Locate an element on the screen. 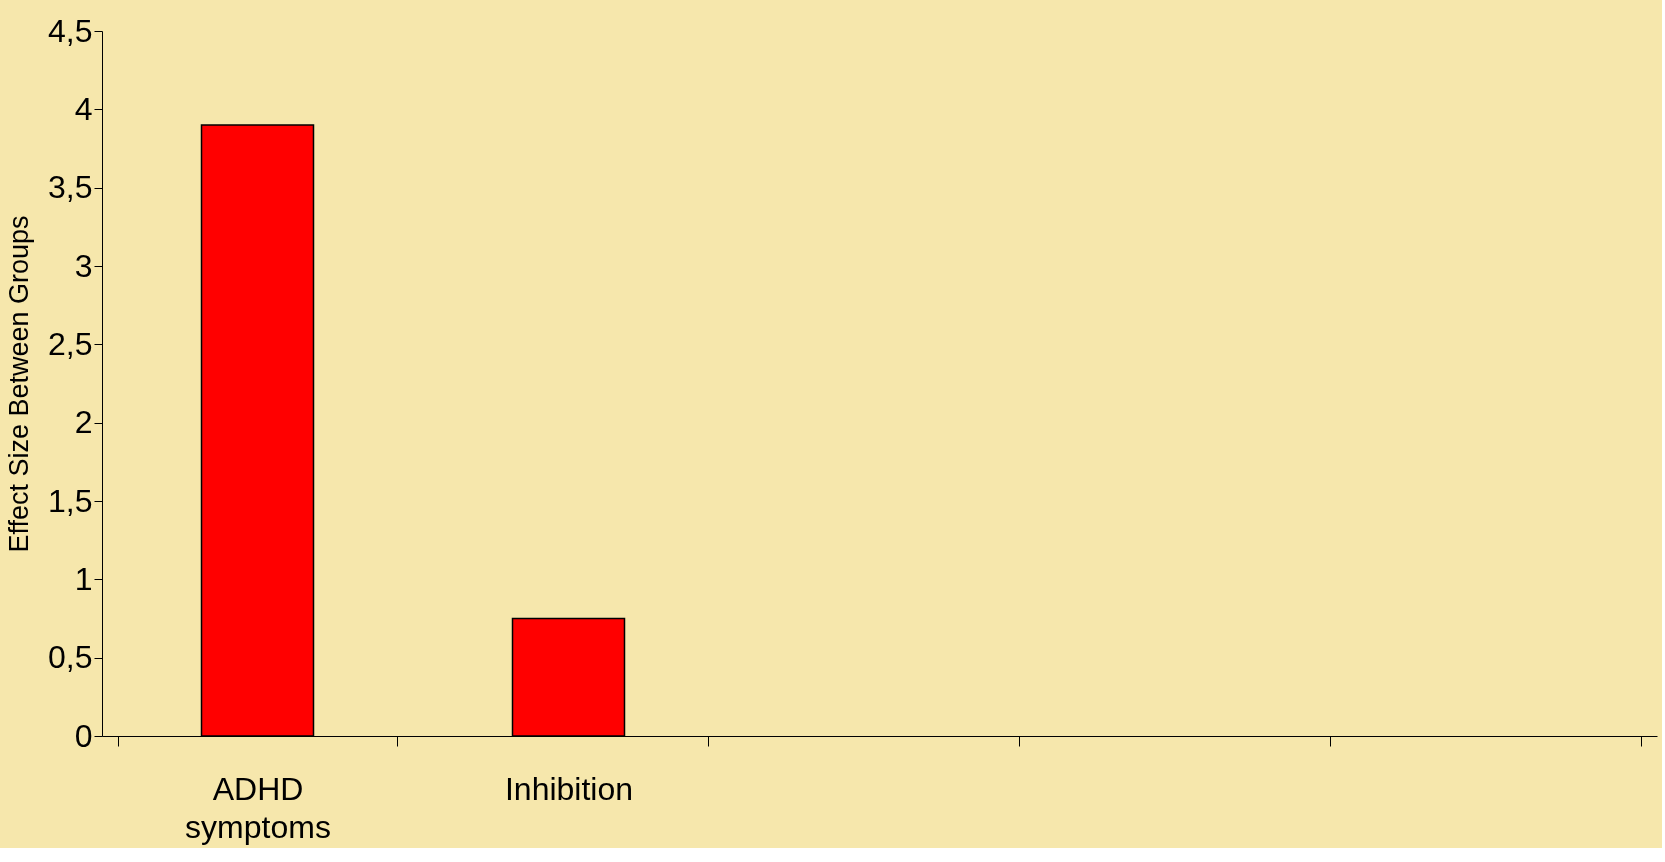 The image size is (1665, 862). y-tick-label: 1,5 is located at coordinates (70, 500).